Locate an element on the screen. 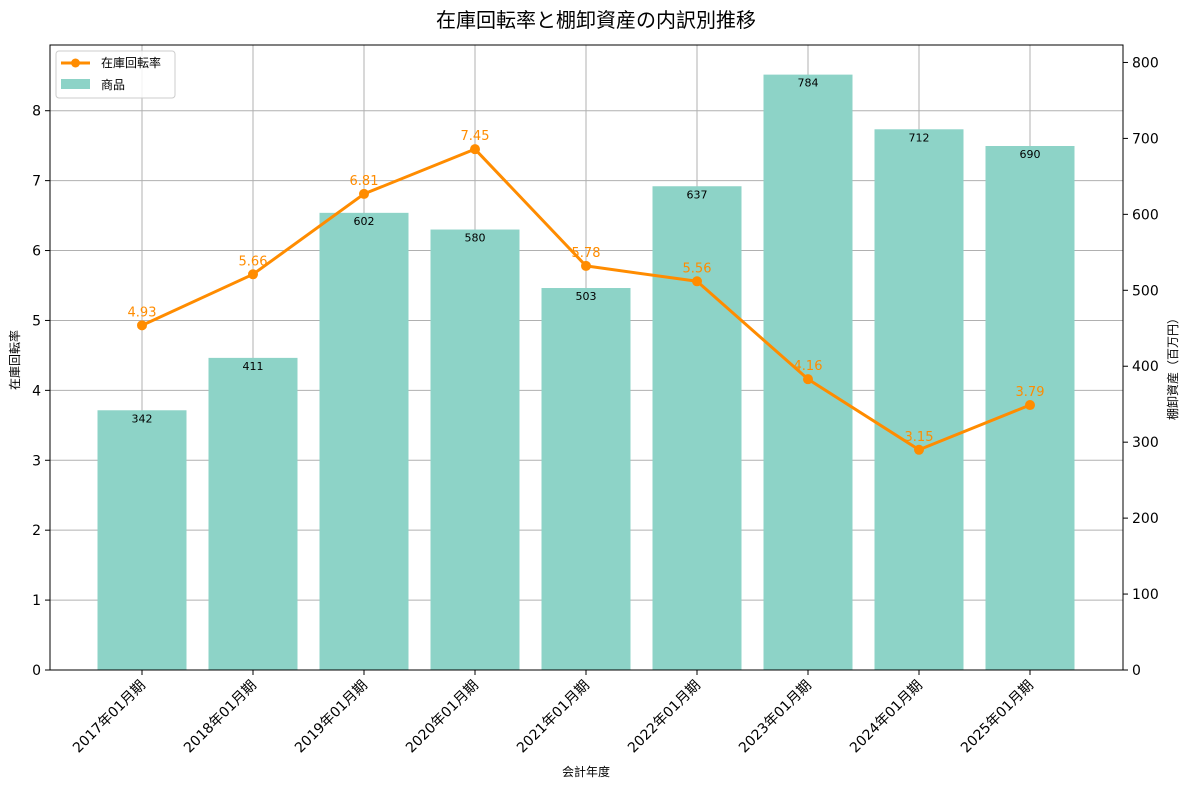  legend-label-goods: 商品 is located at coordinates (113, 84).